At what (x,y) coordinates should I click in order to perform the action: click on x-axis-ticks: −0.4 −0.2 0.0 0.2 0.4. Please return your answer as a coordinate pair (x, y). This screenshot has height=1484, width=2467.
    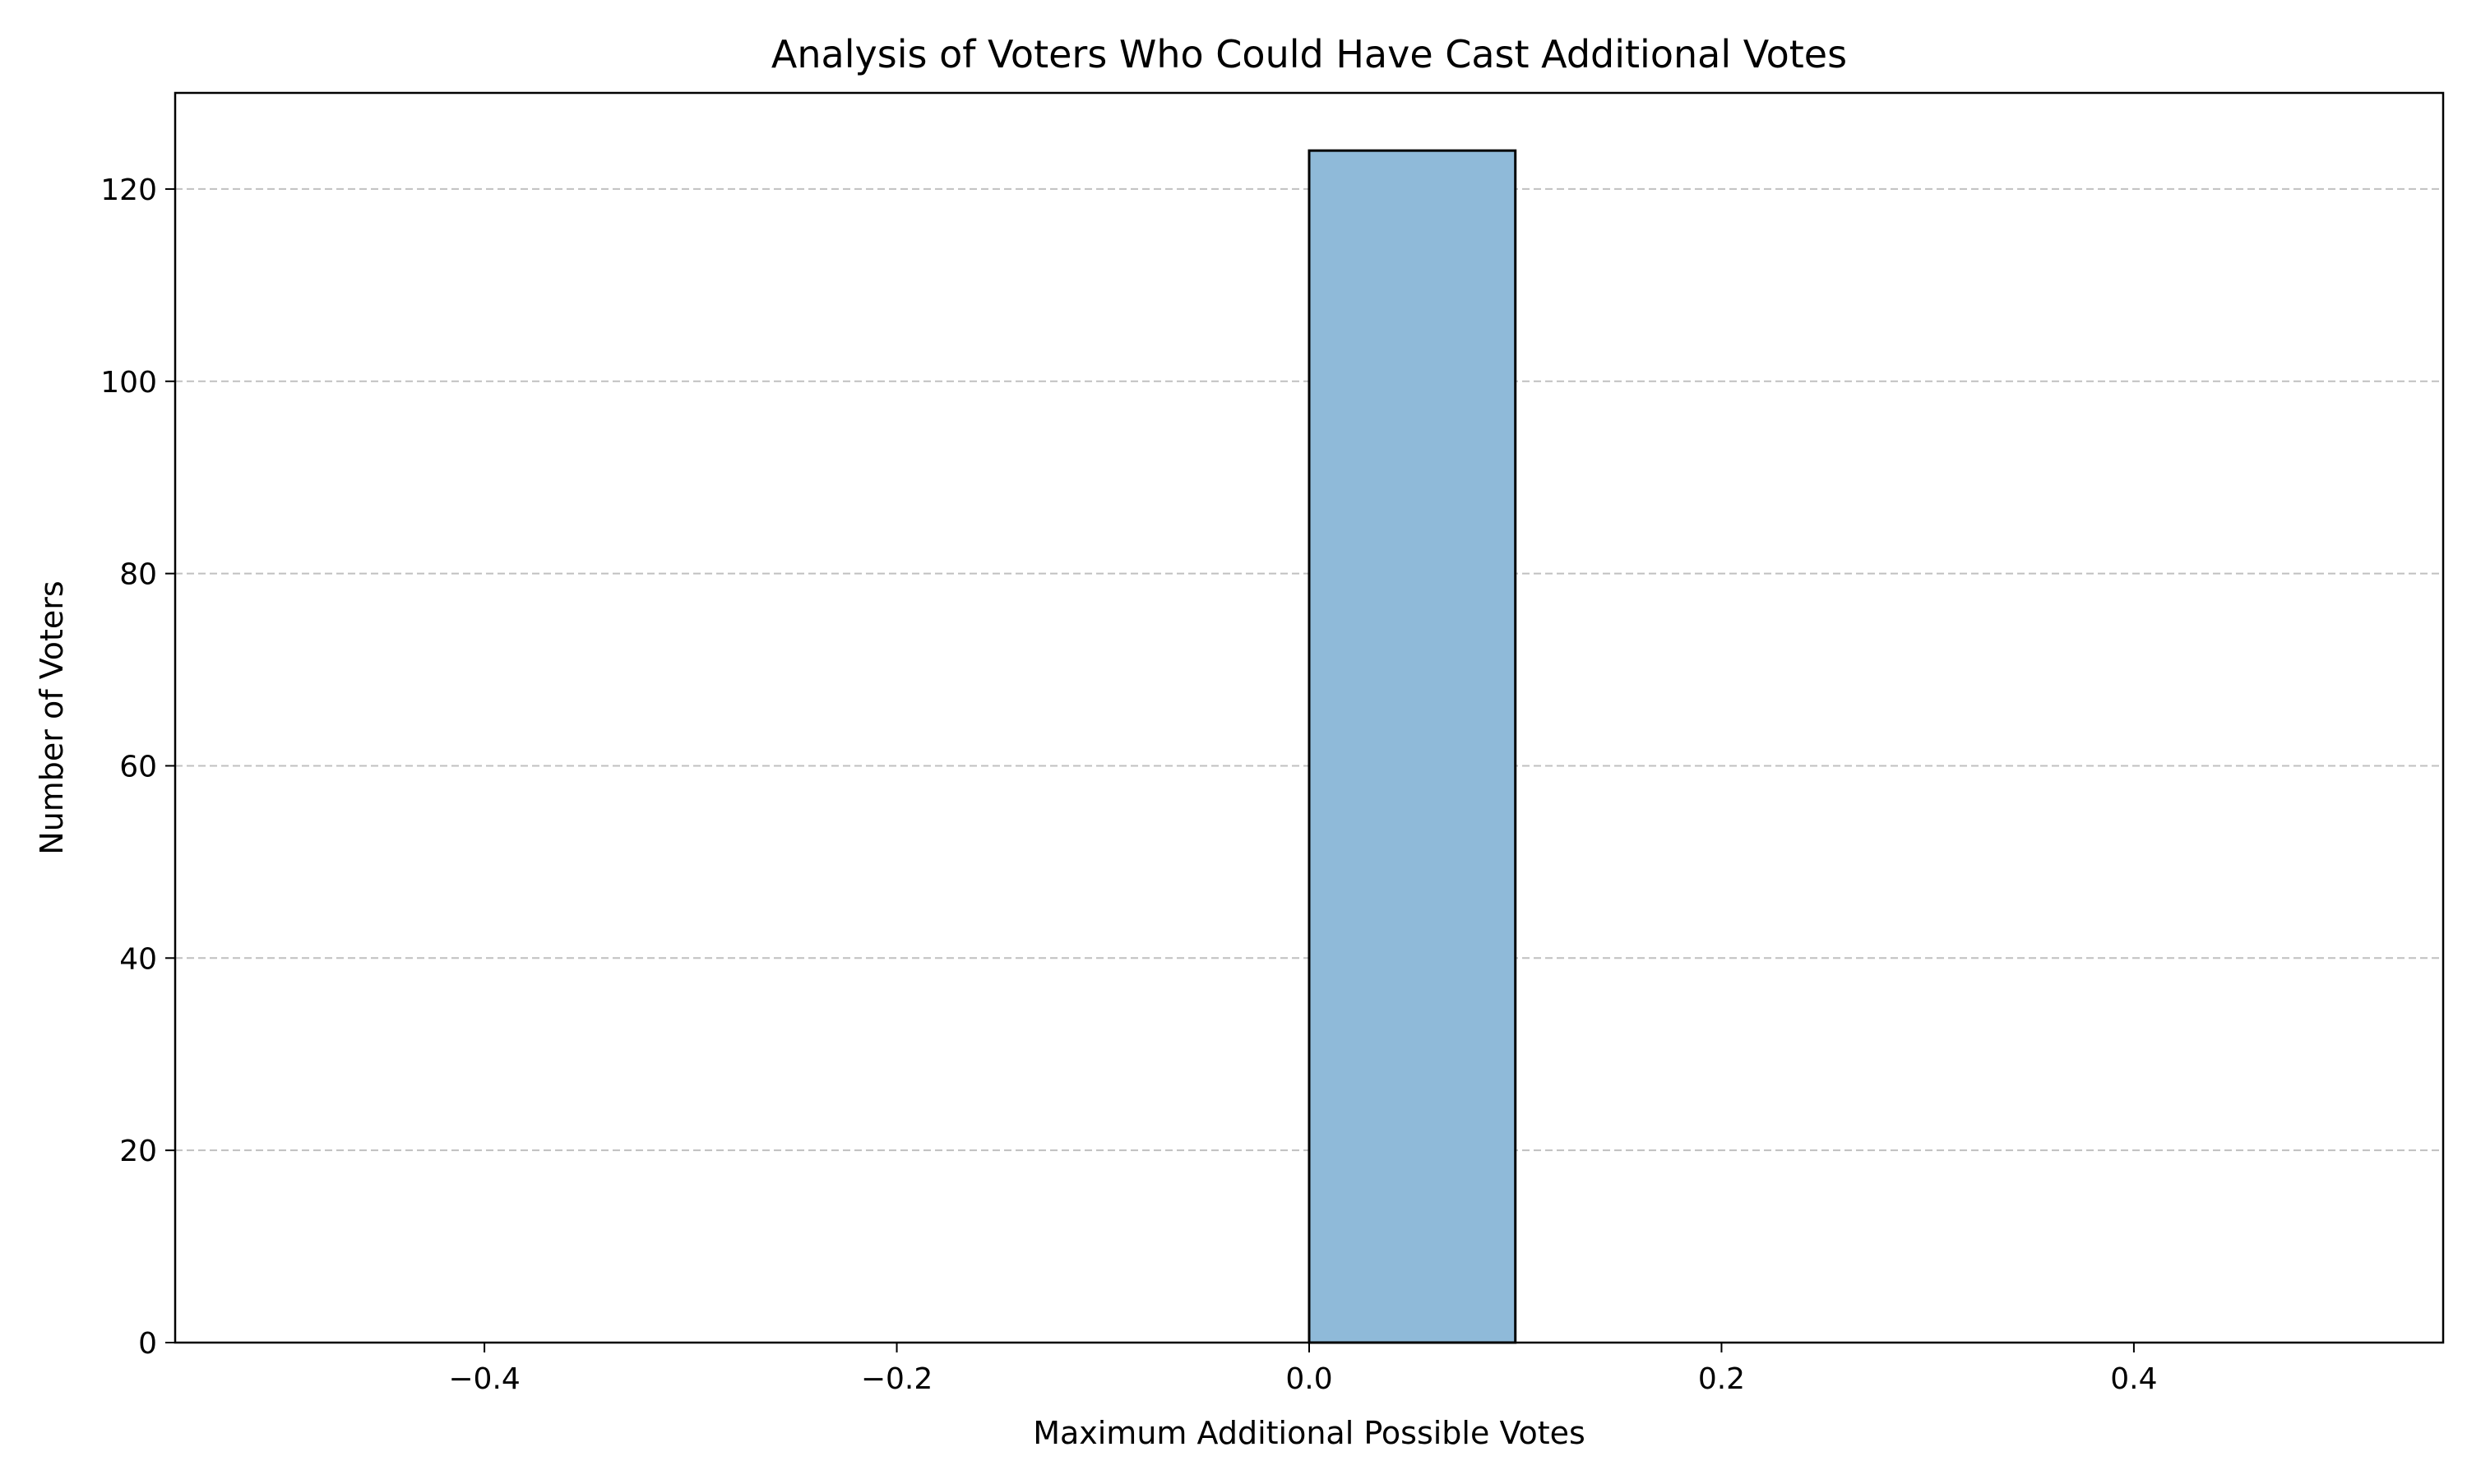
    Looking at the image, I should click on (1303, 1370).